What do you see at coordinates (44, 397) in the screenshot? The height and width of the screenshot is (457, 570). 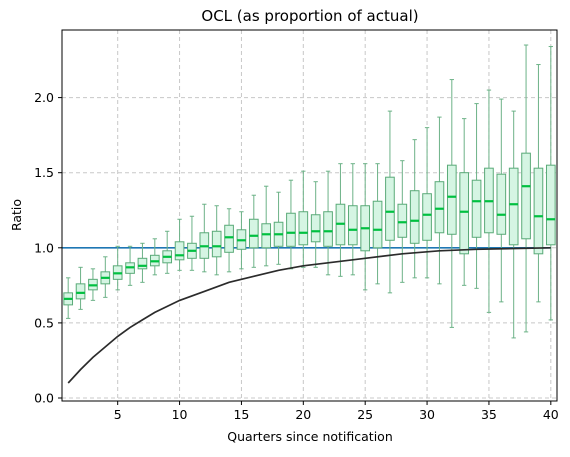 I see `y-tick-label: 0.0` at bounding box center [44, 397].